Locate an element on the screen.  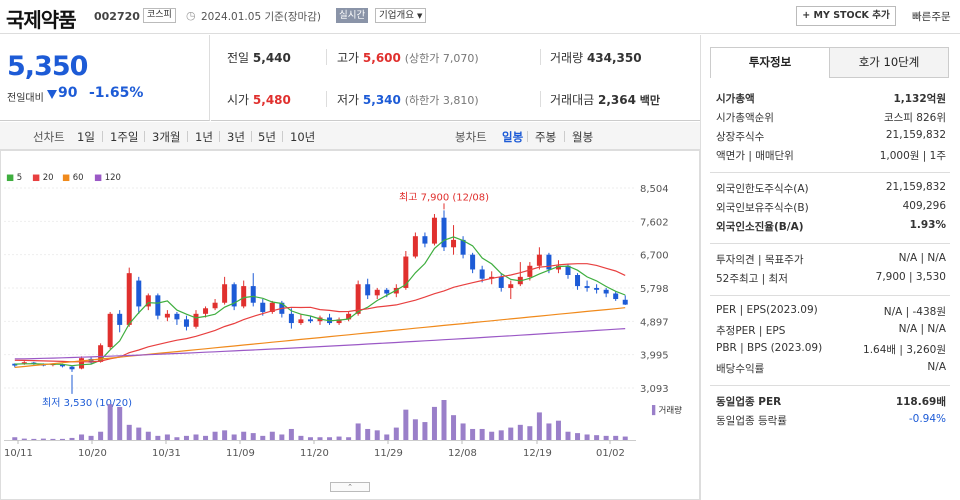
change-percent: -1.65% is located at coordinates (116, 93).